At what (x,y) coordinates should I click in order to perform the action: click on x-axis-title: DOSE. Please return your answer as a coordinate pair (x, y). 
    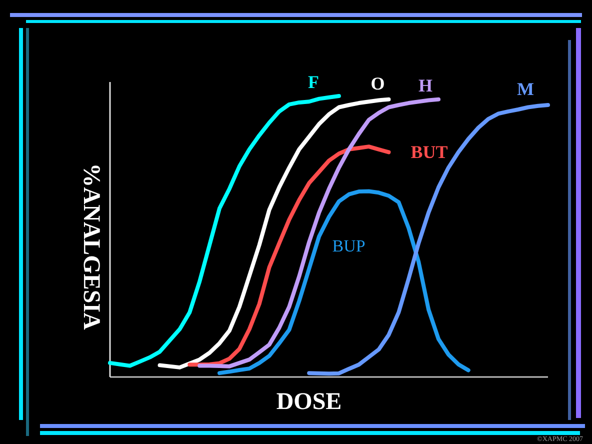
    Looking at the image, I should click on (309, 402).